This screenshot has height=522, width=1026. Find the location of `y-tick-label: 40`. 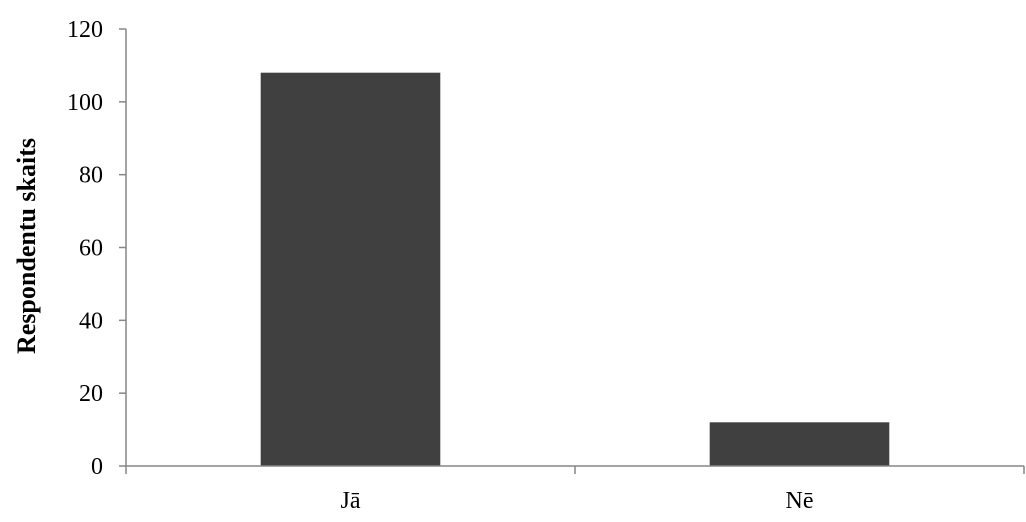

y-tick-label: 40 is located at coordinates (91, 321).